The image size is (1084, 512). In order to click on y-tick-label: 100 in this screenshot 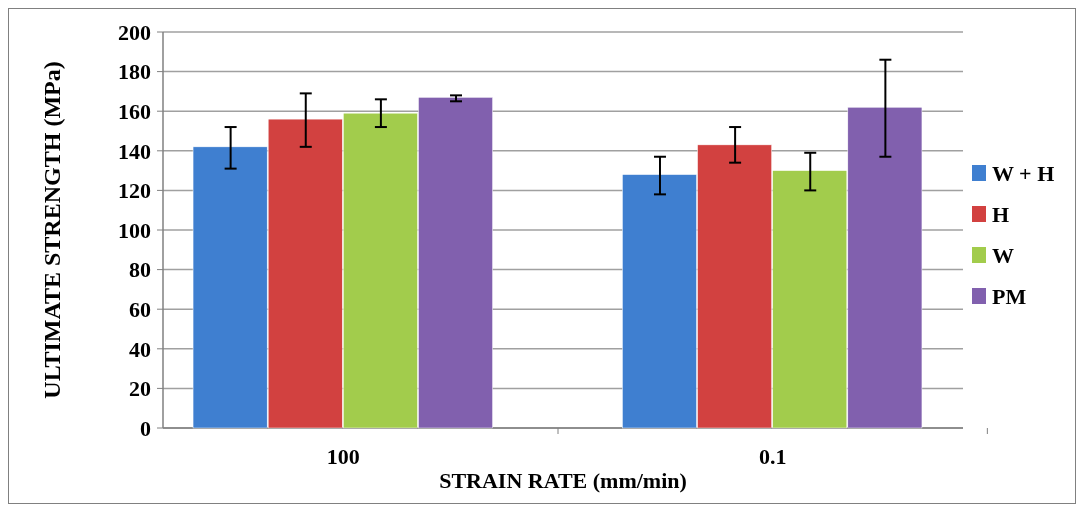, I will do `click(134, 230)`.